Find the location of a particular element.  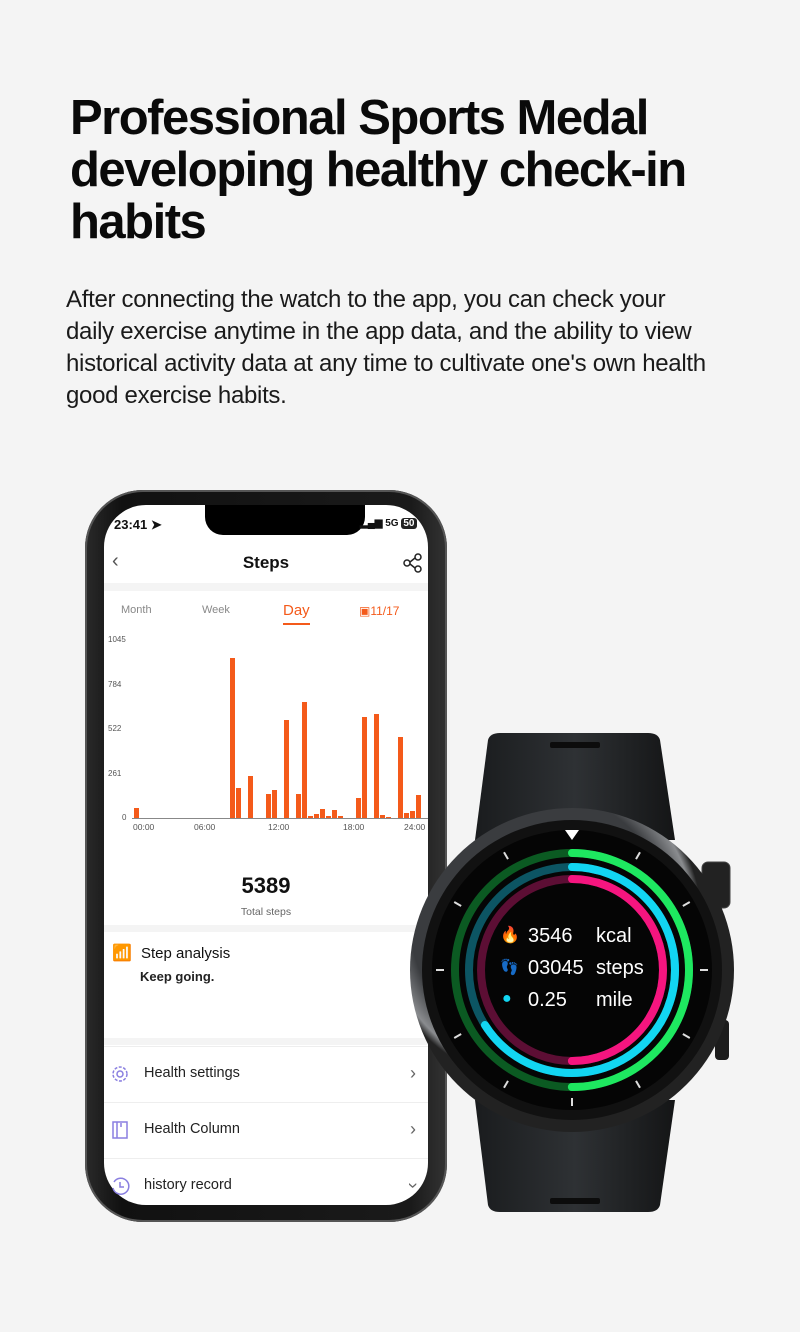

share-icon is located at coordinates (413, 563).